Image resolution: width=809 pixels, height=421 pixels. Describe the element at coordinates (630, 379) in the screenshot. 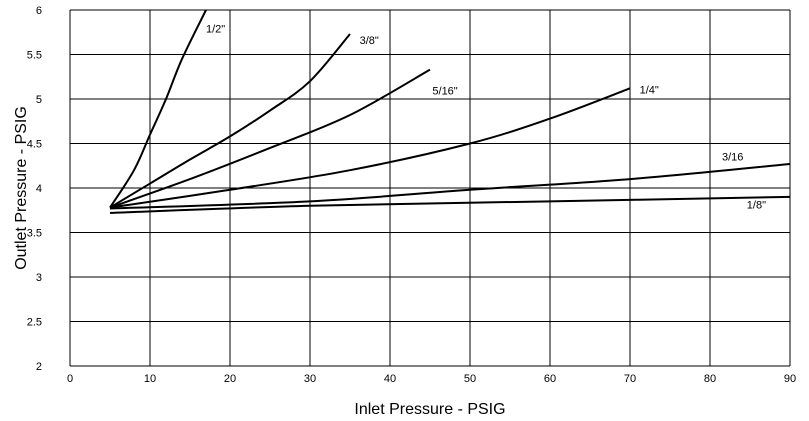

I see `x-tick-label: 70` at that location.